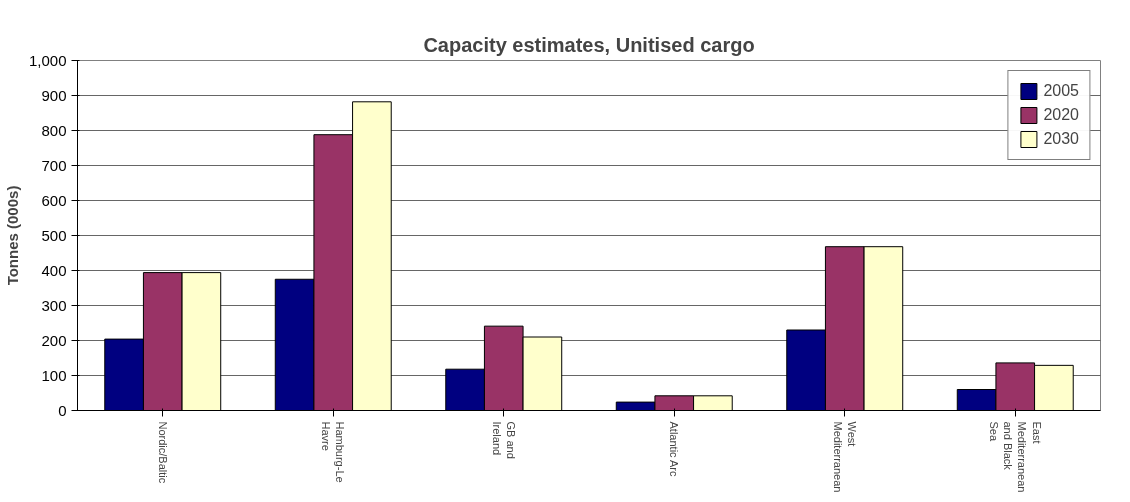 The width and height of the screenshot is (1130, 502). What do you see at coordinates (54, 270) in the screenshot?
I see `y-tick-label: 400` at bounding box center [54, 270].